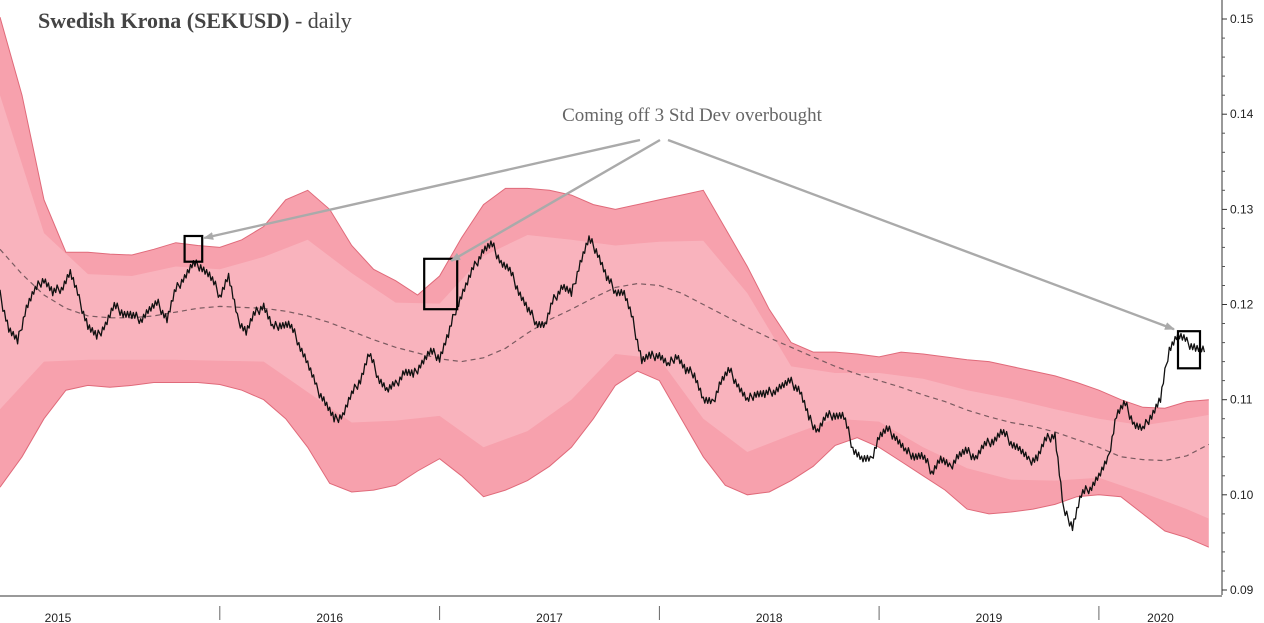 The width and height of the screenshot is (1264, 623). I want to click on y-axis: 0.15 0.14 0.13 0.12 0.11 0.10 0.09, so click(1237, 298).